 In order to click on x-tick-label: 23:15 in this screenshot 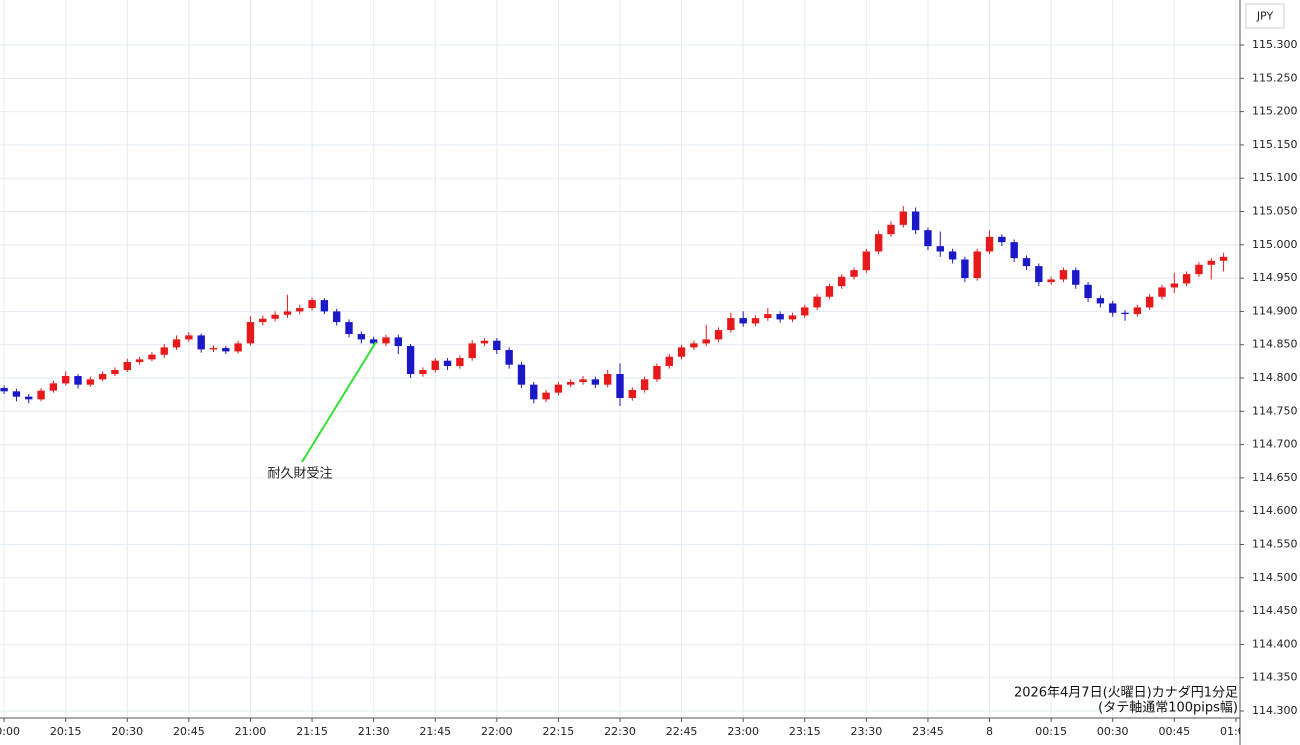, I will do `click(805, 731)`.